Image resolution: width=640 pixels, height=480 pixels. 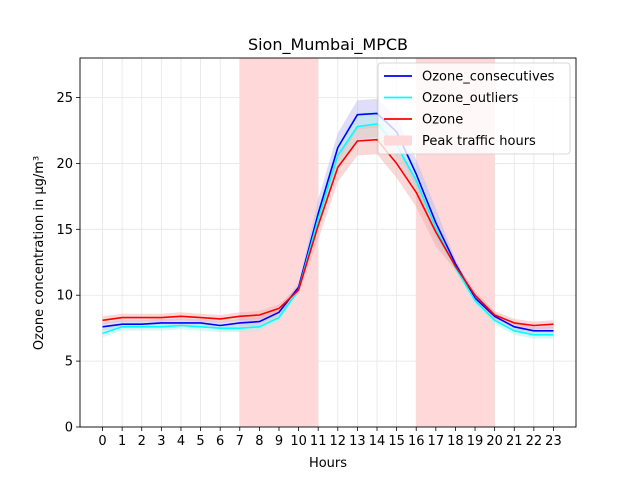 I want to click on x-tick-label: 0, so click(x=102, y=441).